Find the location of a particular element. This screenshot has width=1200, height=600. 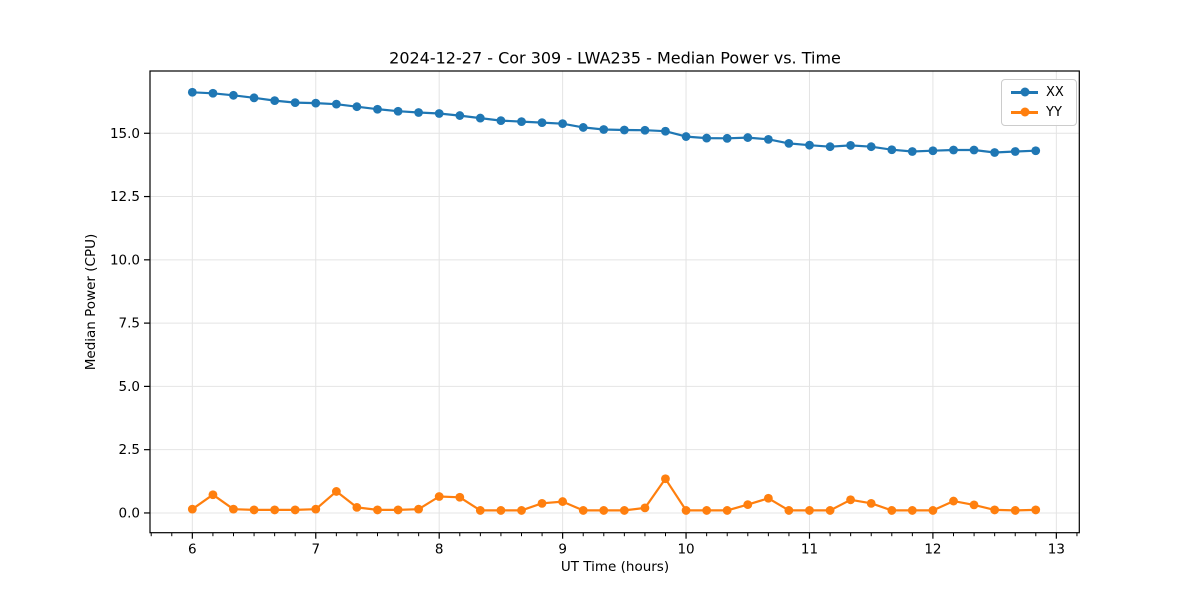

legend-label: XX is located at coordinates (1055, 92).